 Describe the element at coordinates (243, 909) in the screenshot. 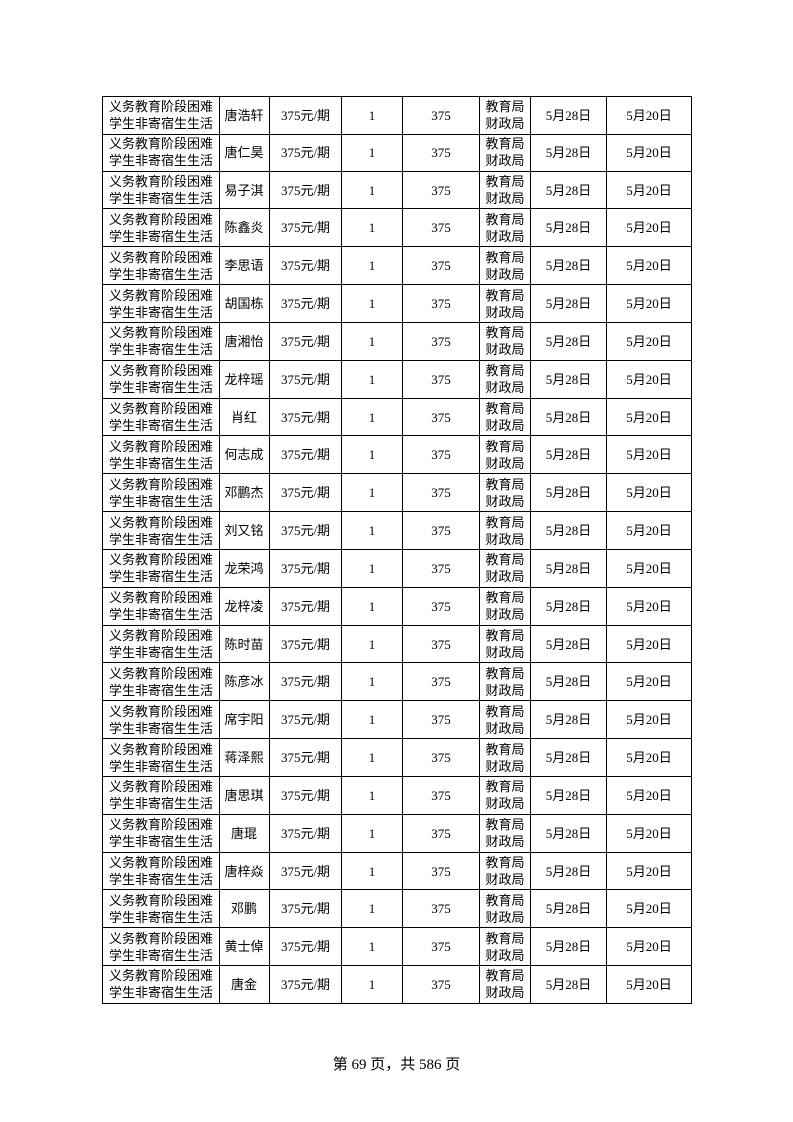

I see `cell-text: 邓鹏` at that location.